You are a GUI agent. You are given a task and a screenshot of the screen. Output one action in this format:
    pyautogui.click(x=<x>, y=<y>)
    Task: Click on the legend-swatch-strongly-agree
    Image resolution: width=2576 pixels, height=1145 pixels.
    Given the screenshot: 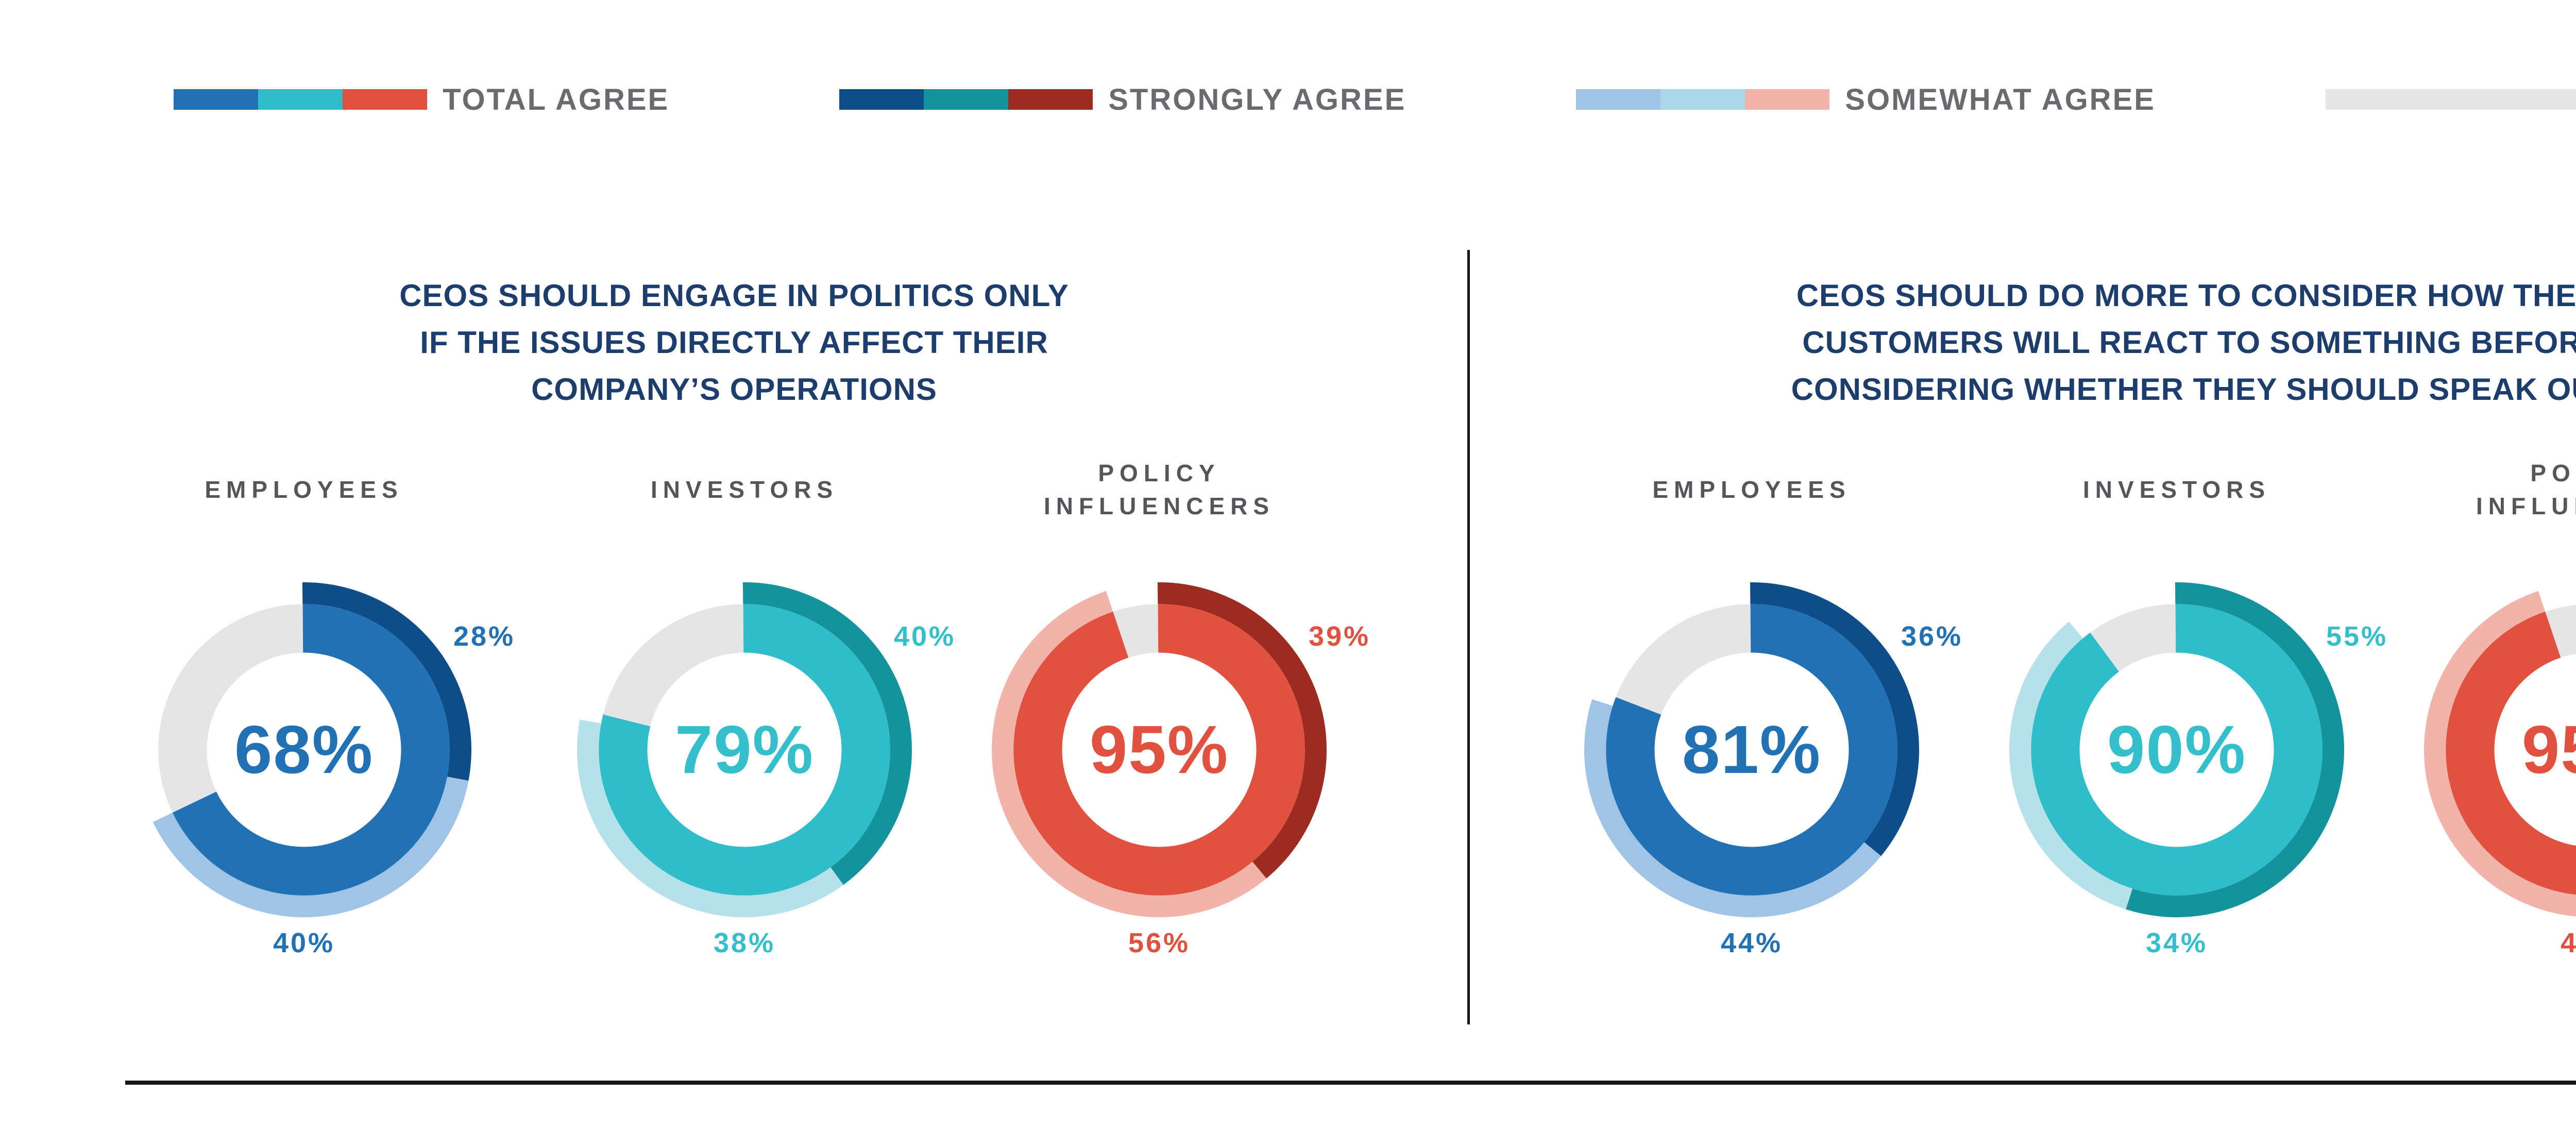 What is the action you would take?
    pyautogui.click(x=966, y=99)
    